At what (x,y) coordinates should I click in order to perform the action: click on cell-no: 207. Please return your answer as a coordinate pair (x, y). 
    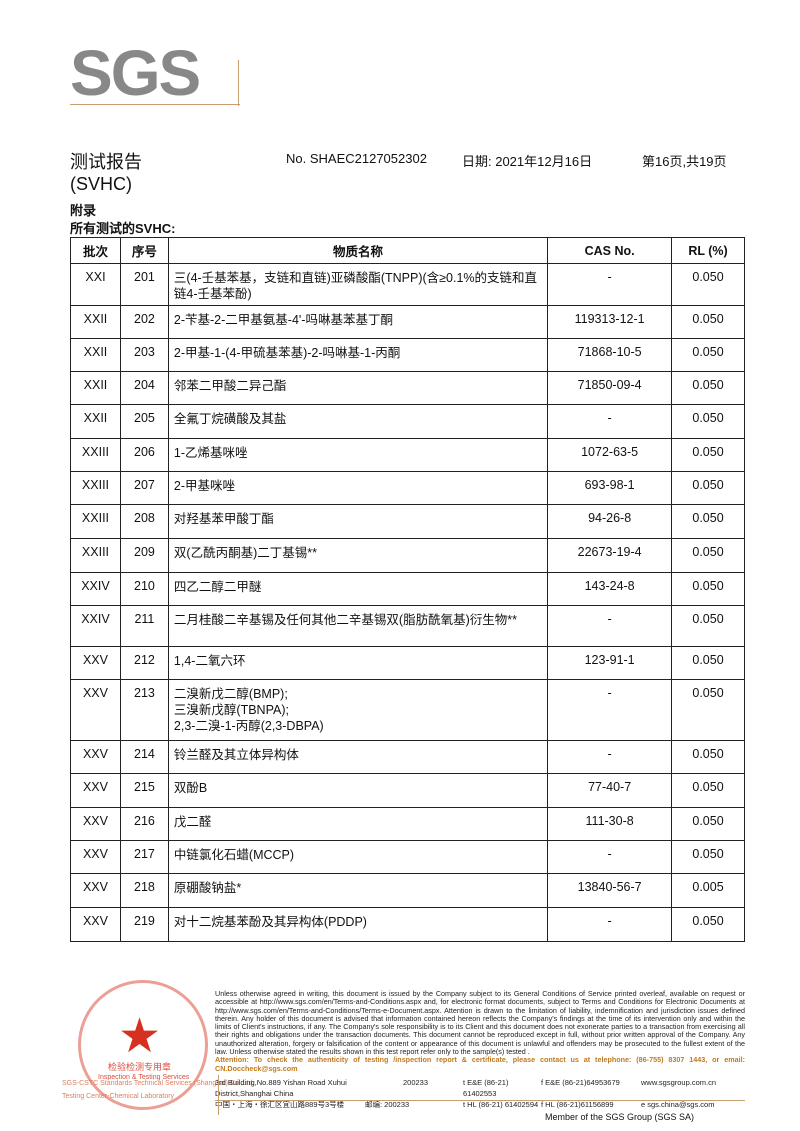
    Looking at the image, I should click on (144, 488).